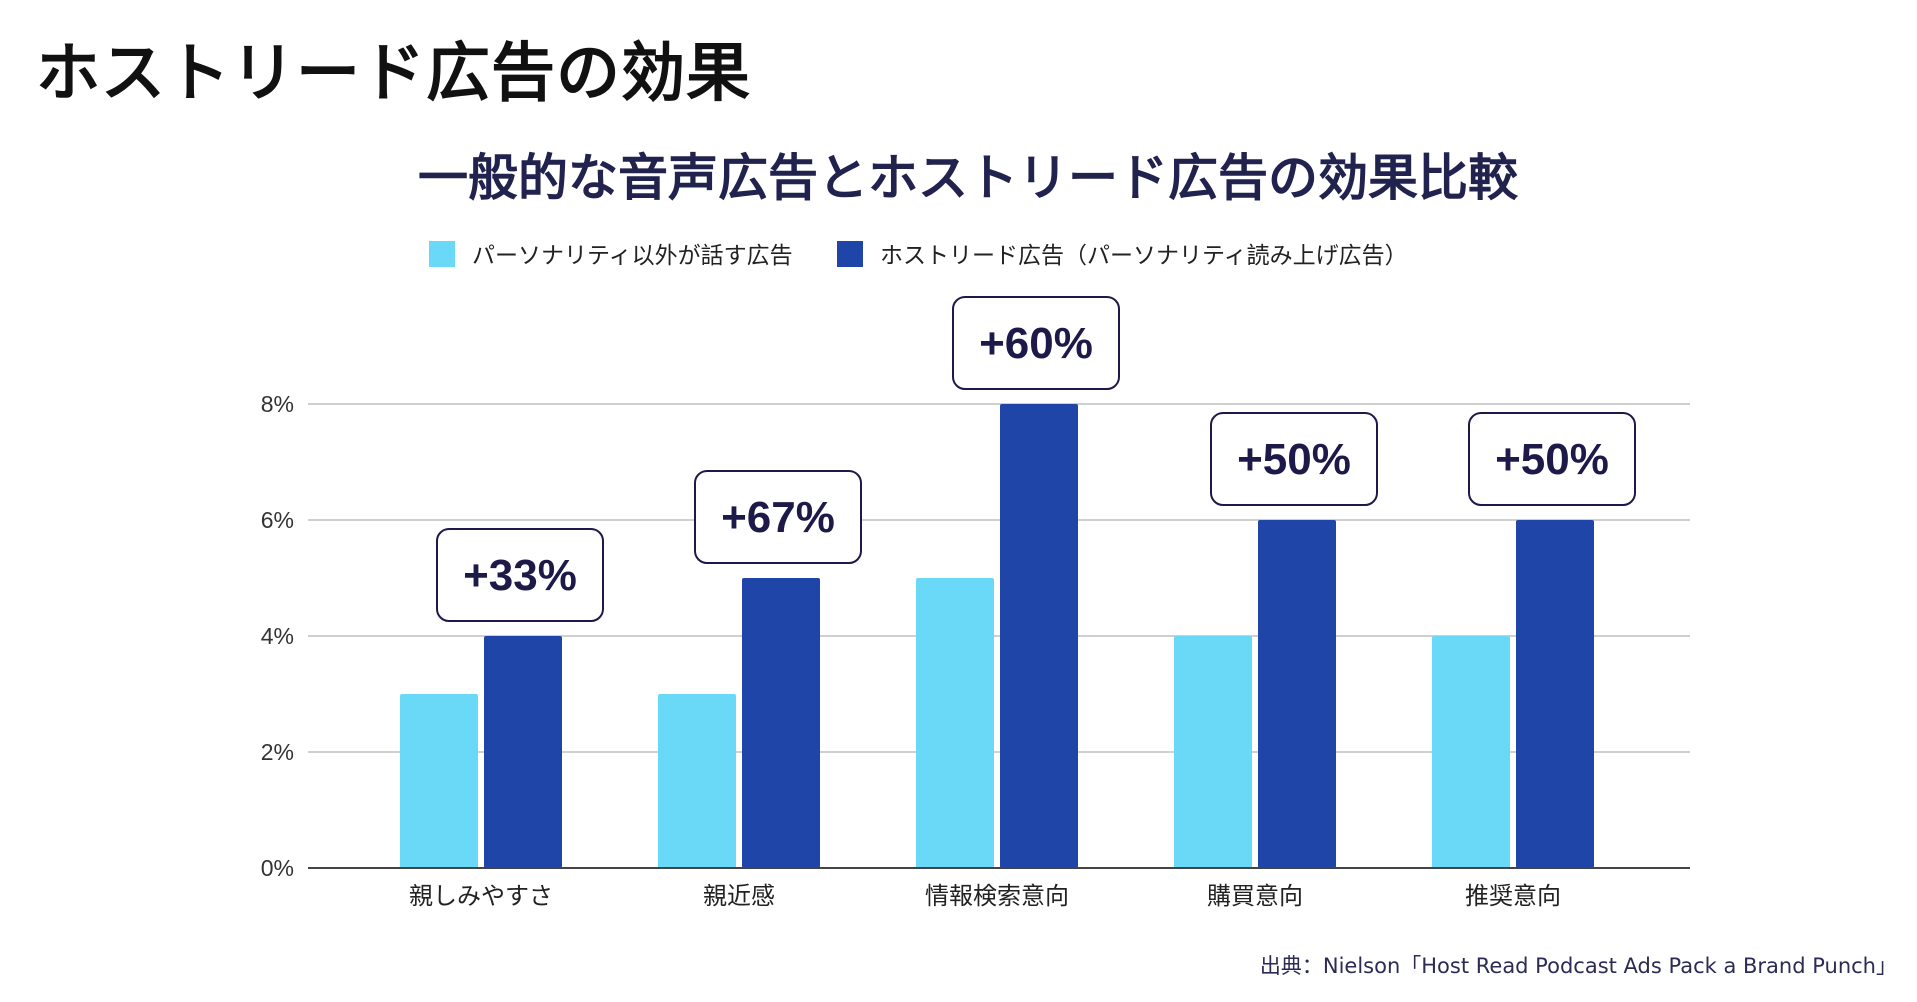  I want to click on x-category-label: 購買意向, so click(1255, 896).